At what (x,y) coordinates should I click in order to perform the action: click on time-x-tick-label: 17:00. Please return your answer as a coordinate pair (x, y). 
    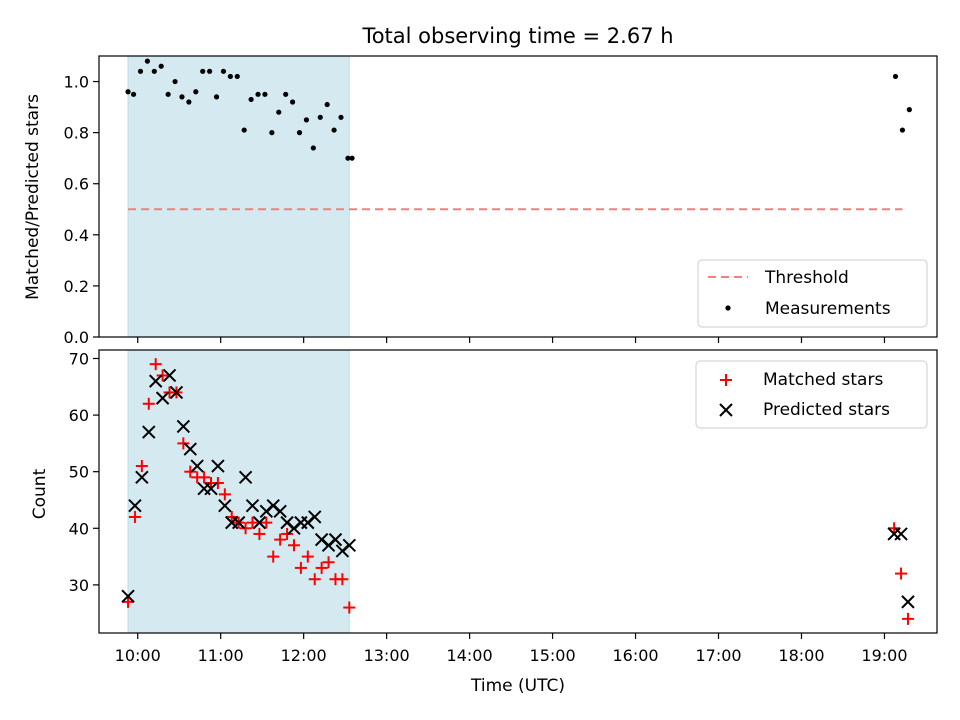
    Looking at the image, I should click on (718, 655).